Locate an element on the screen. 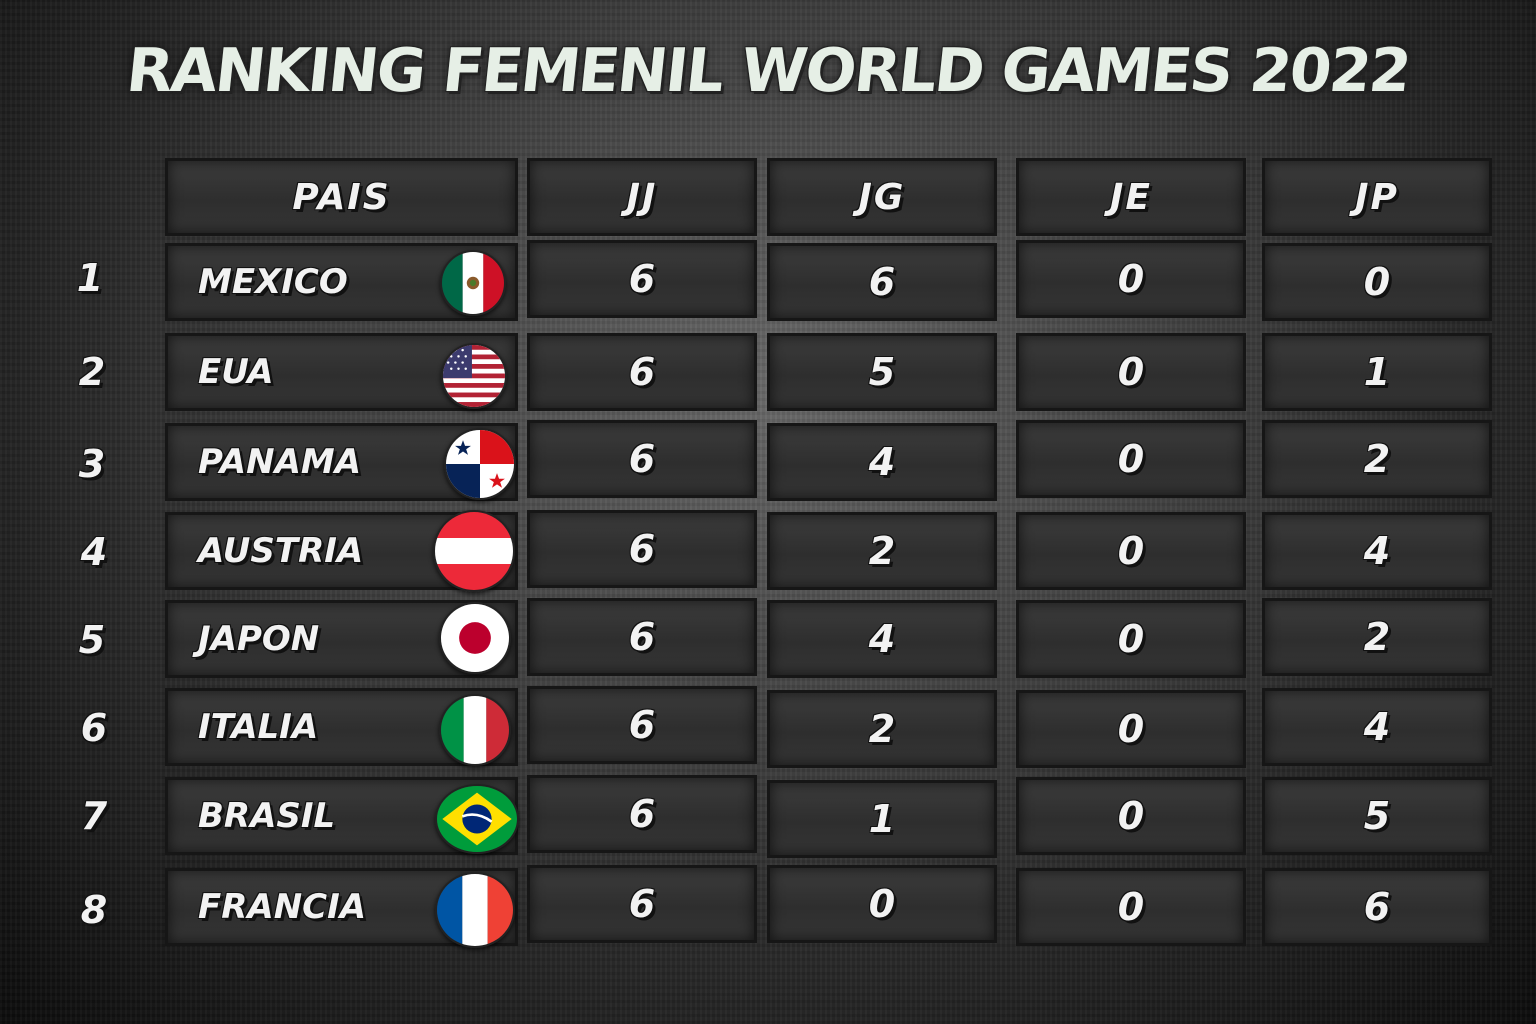  jp-cell: 6 is located at coordinates (1377, 907).